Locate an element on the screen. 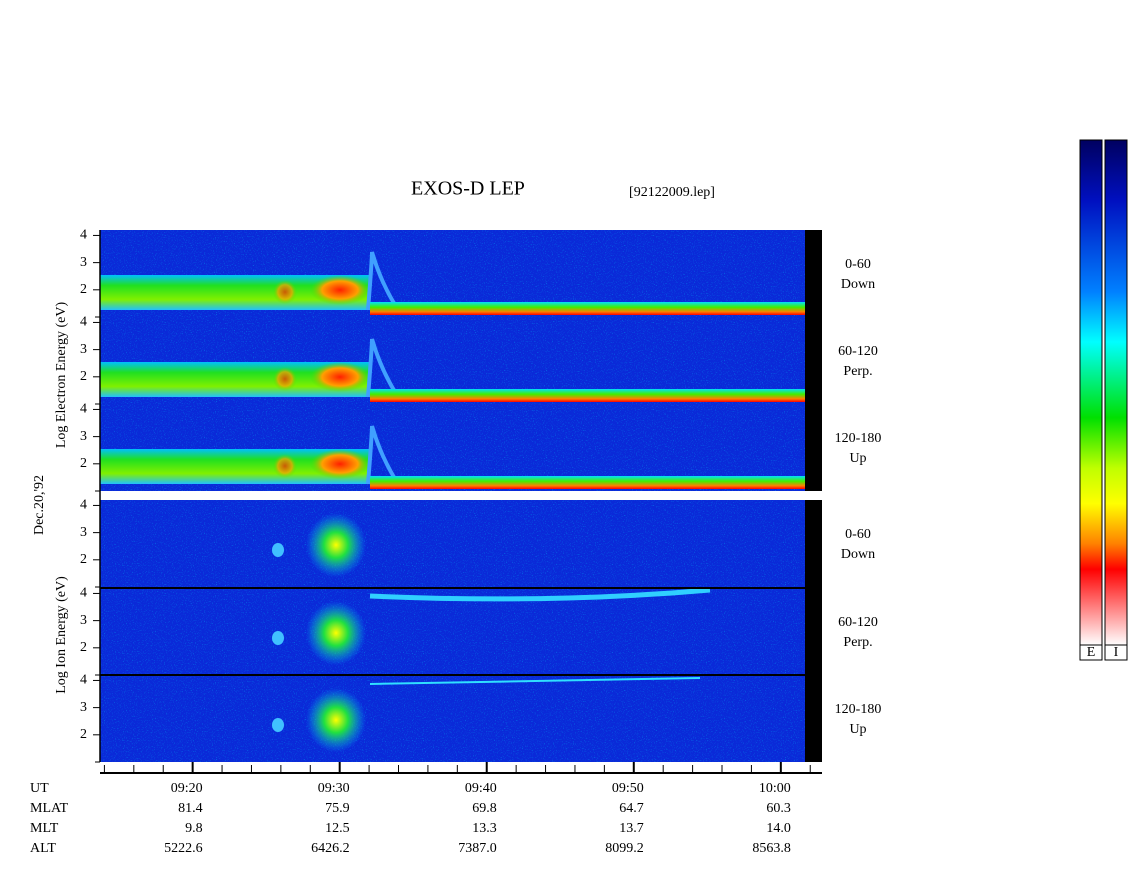 This screenshot has width=1130, height=875. ephemeris-value: 64.7 is located at coordinates (631, 808).